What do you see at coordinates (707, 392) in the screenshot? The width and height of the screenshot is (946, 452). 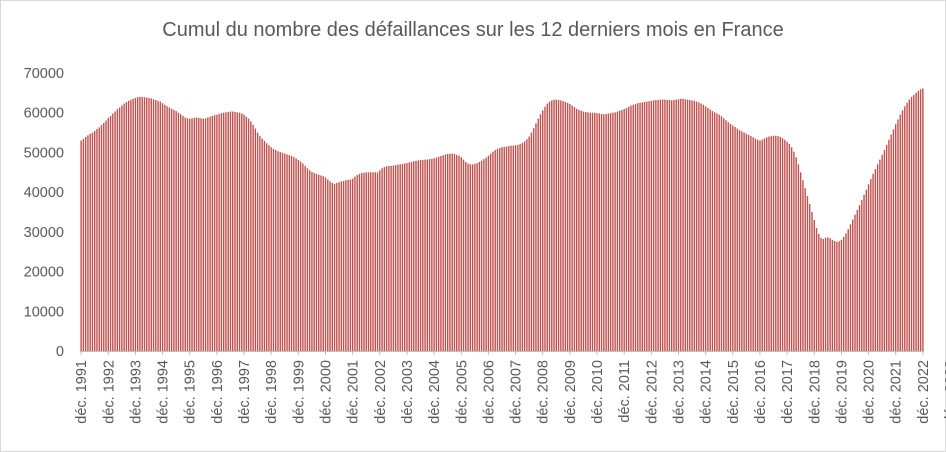 I see `x-tick-label: déc. 2014` at bounding box center [707, 392].